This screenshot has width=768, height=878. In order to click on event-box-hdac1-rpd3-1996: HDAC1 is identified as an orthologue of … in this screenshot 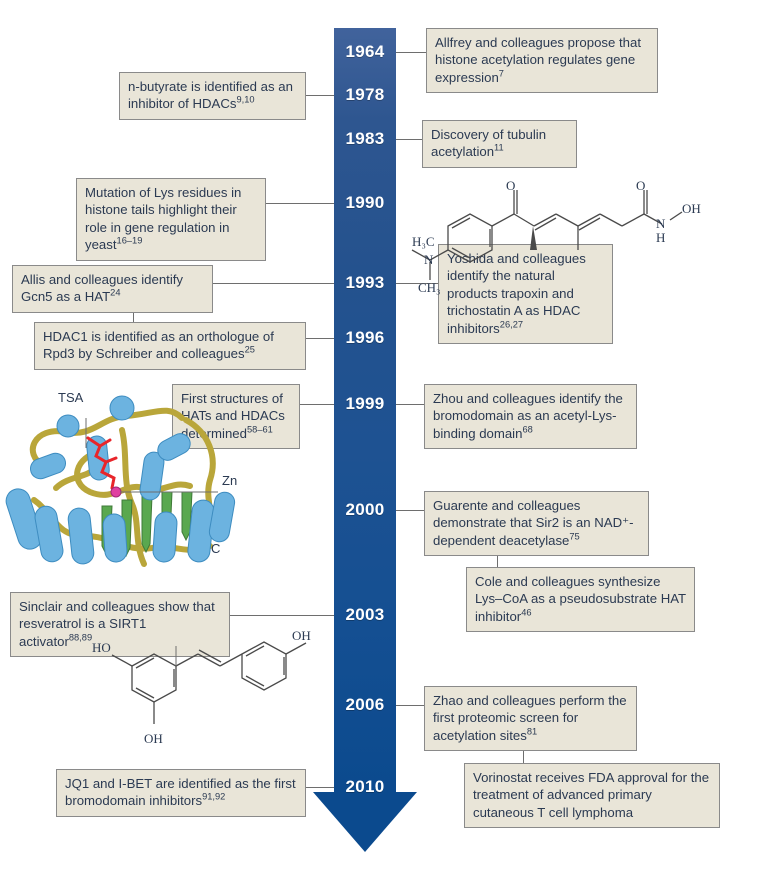, I will do `click(170, 346)`.